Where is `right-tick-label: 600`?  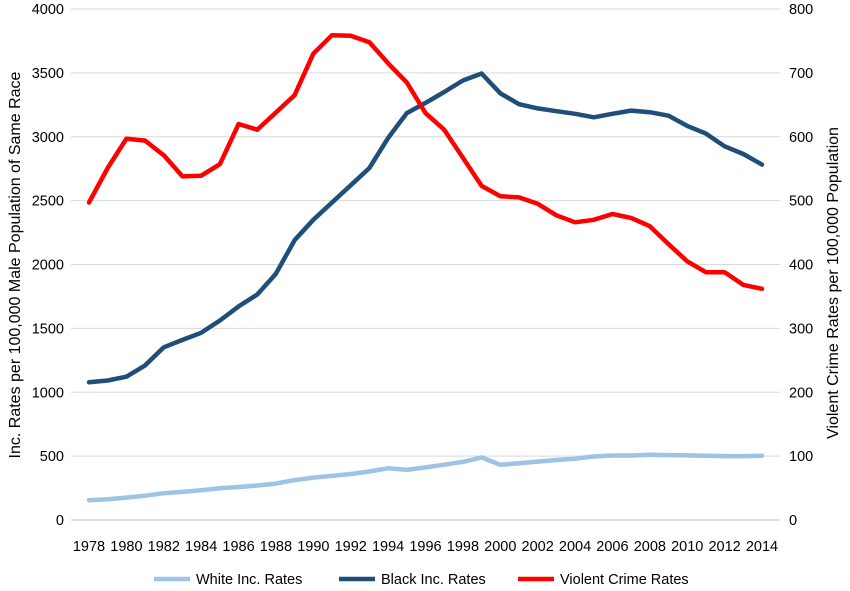
right-tick-label: 600 is located at coordinates (801, 138).